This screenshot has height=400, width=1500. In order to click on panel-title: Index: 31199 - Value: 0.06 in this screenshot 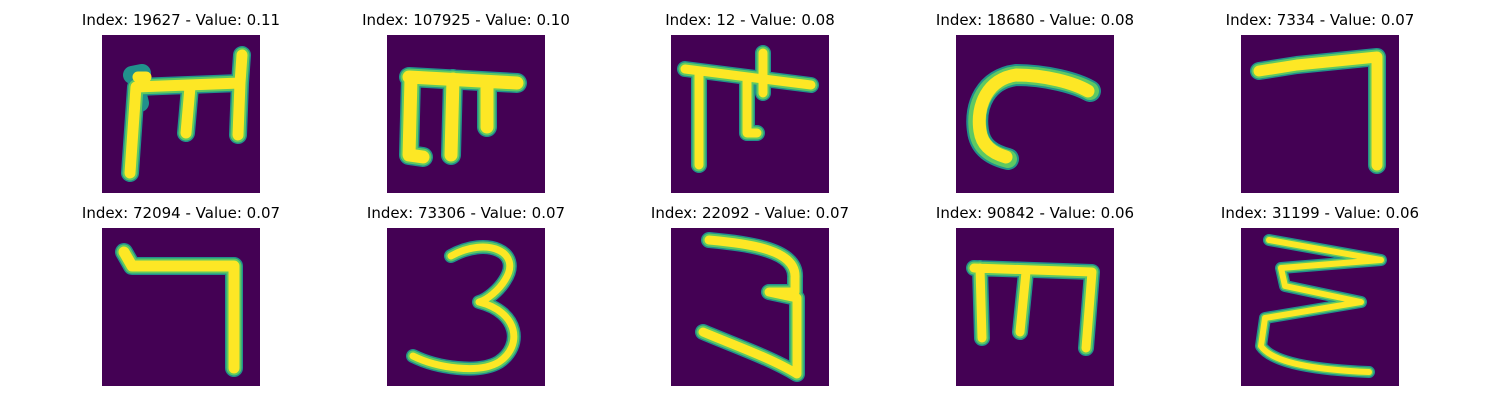, I will do `click(1320, 213)`.